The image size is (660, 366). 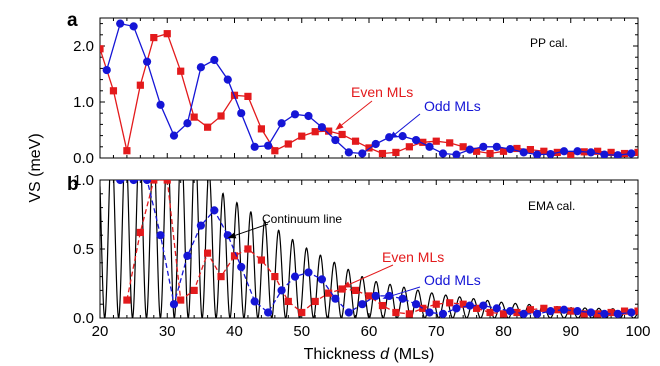 What do you see at coordinates (570, 331) in the screenshot?
I see `x-tick-label: 90` at bounding box center [570, 331].